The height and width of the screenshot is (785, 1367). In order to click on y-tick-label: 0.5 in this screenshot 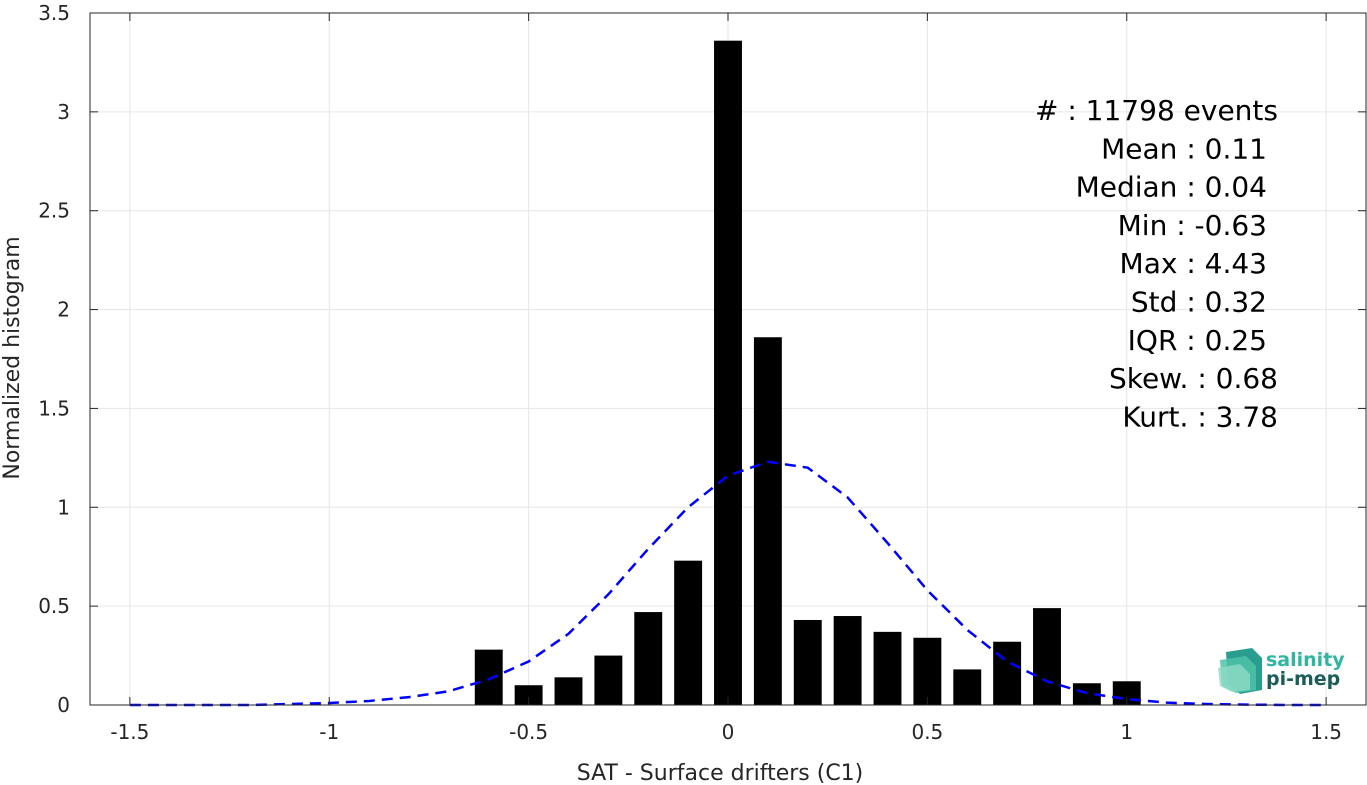, I will do `click(54, 606)`.